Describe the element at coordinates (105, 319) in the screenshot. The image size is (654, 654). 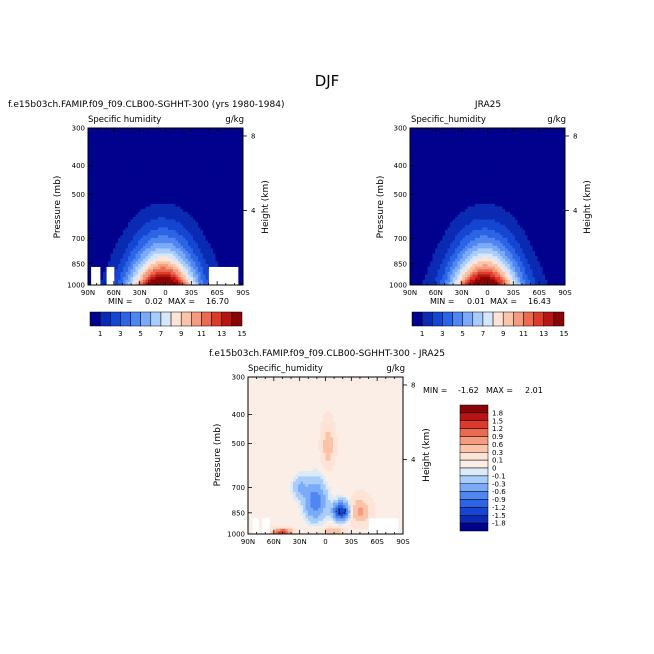
I see `colorbar-box` at that location.